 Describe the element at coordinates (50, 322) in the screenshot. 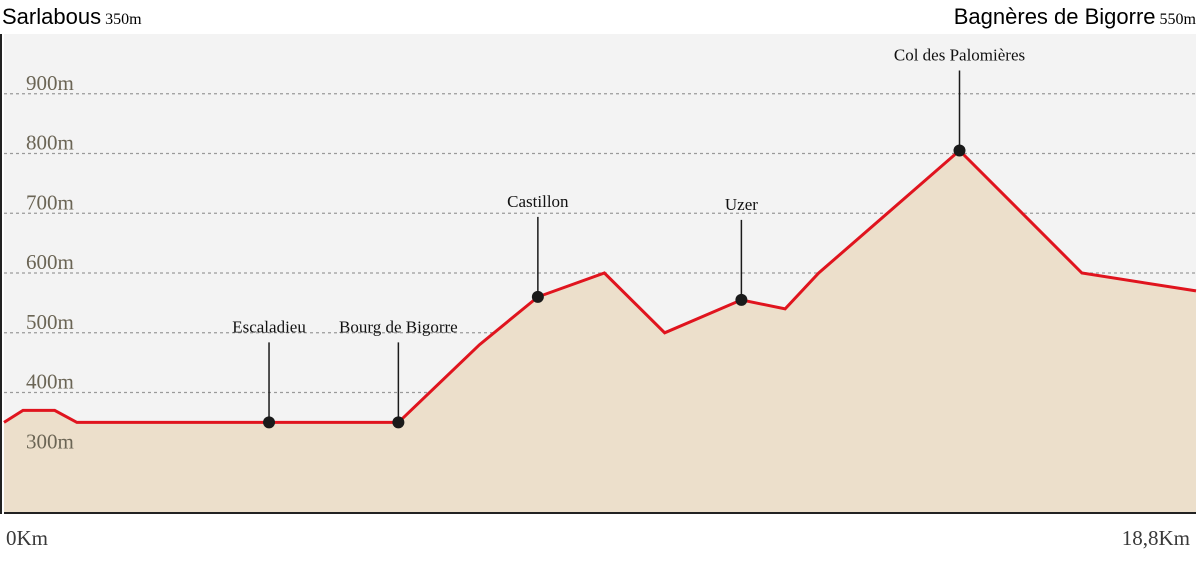

I see `y-tick-label: 500m` at that location.